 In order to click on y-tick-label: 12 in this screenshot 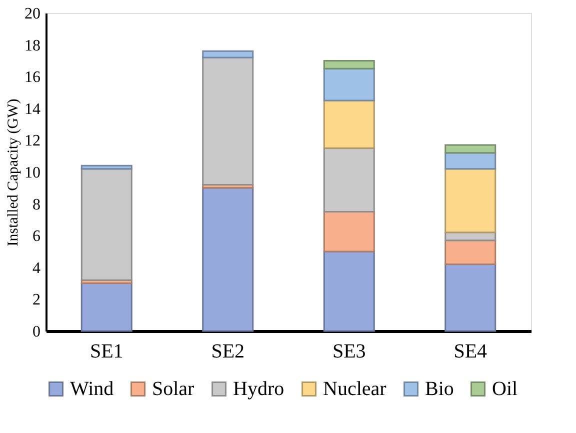, I will do `click(32, 141)`.